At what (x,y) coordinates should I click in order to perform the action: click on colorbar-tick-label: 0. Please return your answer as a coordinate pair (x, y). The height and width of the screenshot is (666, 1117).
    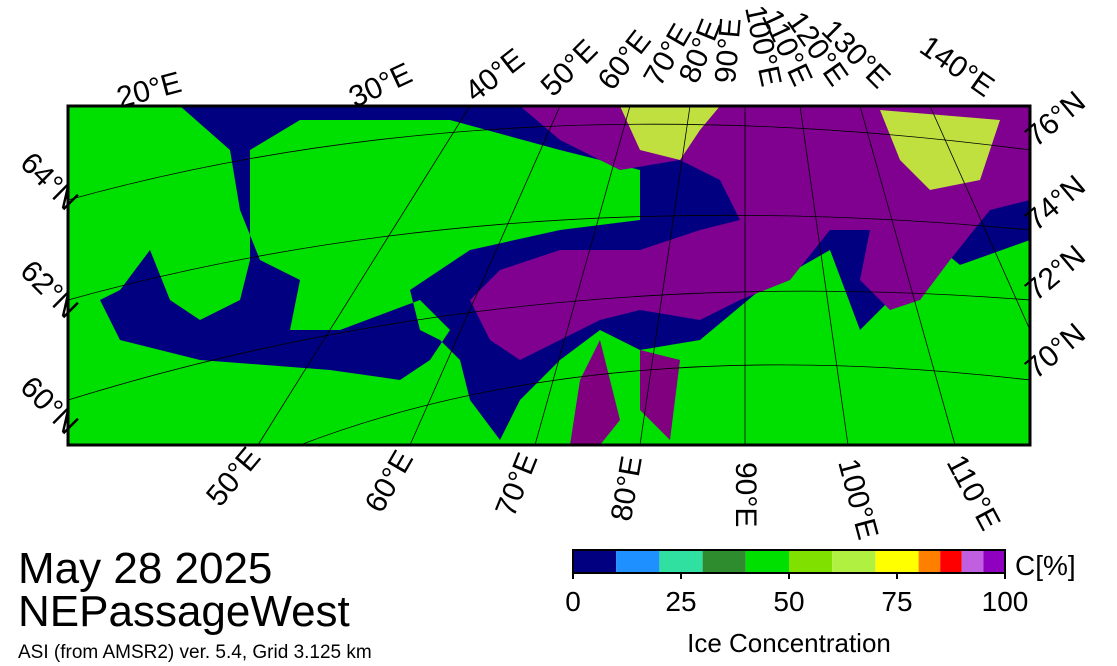
    Looking at the image, I should click on (573, 601).